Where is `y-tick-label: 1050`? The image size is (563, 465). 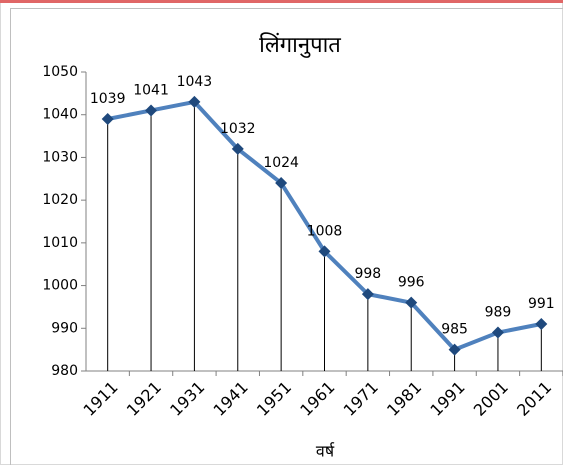 y-tick-label: 1050 is located at coordinates (60, 72).